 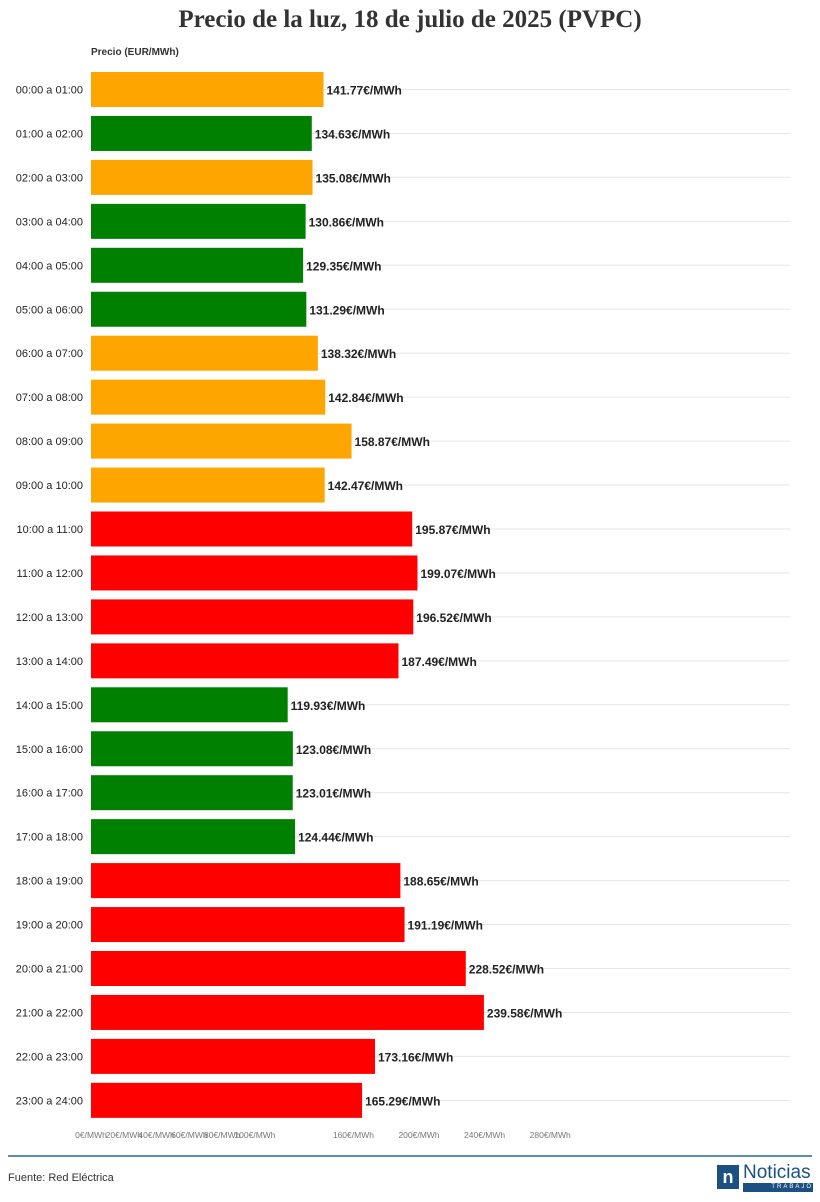 What do you see at coordinates (49, 91) in the screenshot?
I see `category-label: 00:00 a 01:00` at bounding box center [49, 91].